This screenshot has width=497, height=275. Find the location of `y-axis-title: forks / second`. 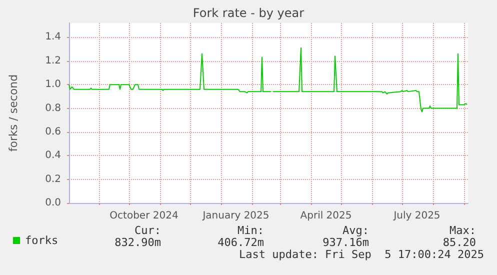

y-axis-title: forks / second is located at coordinates (13, 113).